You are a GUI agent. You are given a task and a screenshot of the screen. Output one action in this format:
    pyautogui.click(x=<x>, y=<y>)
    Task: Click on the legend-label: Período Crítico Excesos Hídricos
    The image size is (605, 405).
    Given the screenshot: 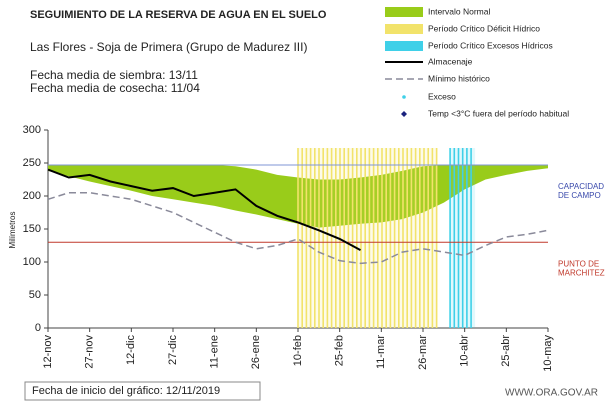 What is the action you would take?
    pyautogui.click(x=490, y=45)
    